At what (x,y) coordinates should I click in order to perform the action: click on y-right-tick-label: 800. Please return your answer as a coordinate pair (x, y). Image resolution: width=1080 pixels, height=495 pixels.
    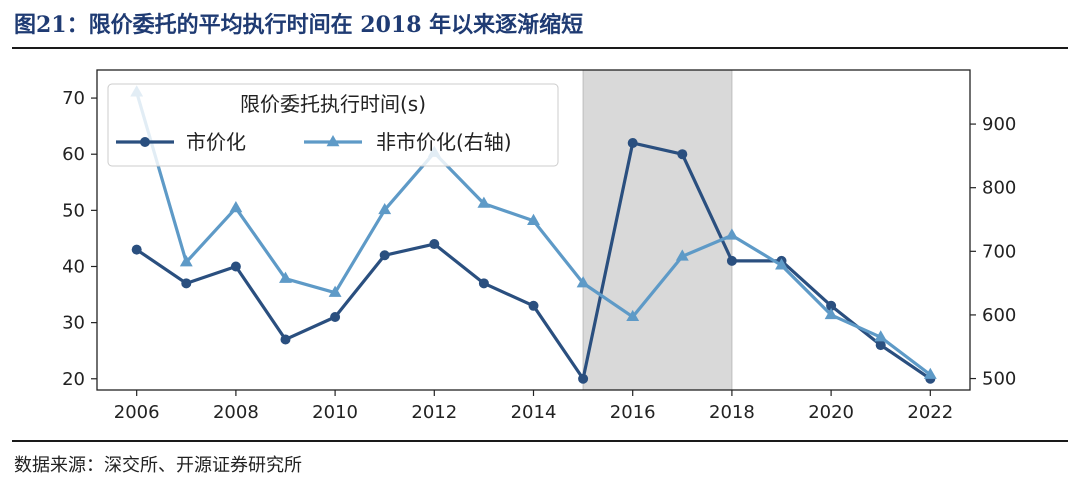
    Looking at the image, I should click on (999, 188).